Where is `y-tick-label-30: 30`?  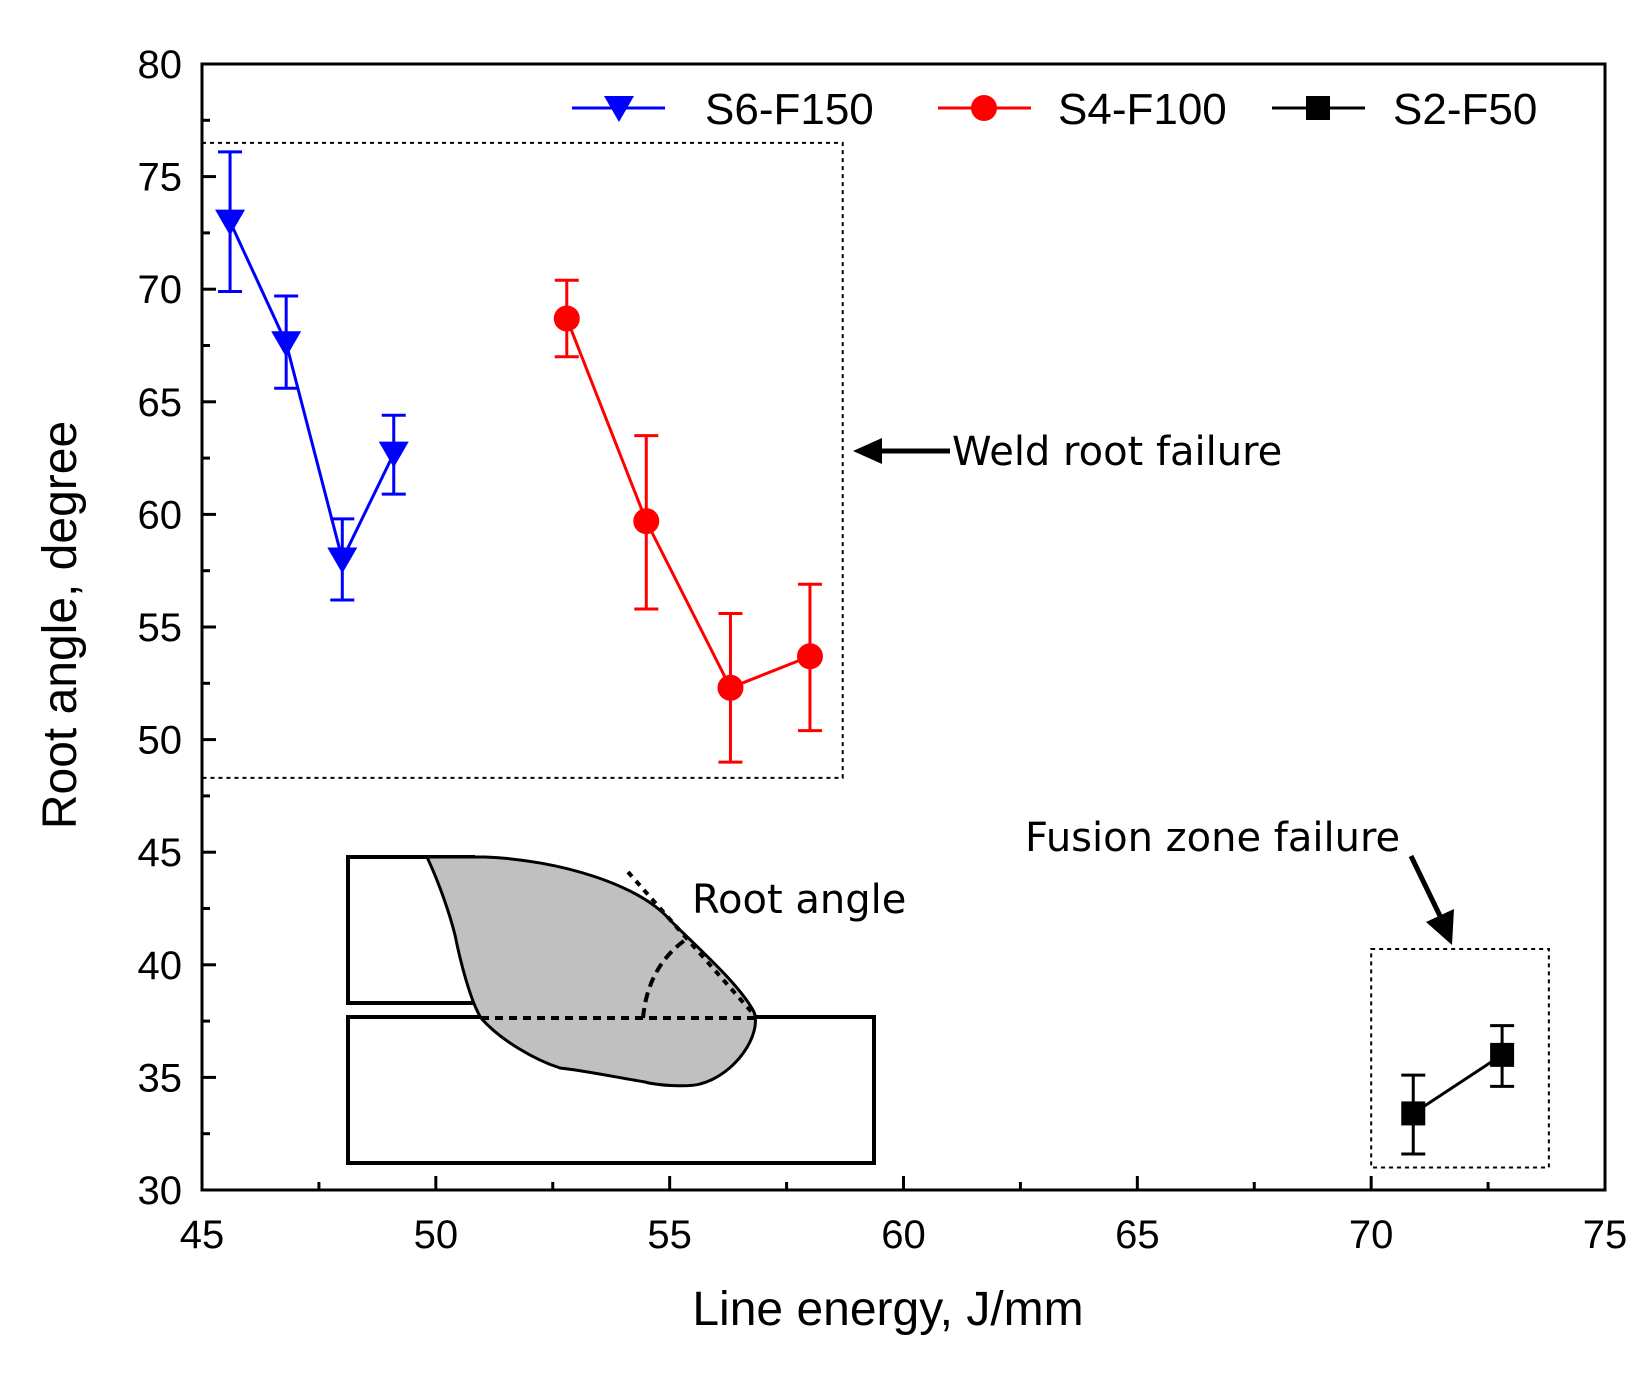
y-tick-label-30: 30 is located at coordinates (160, 1191).